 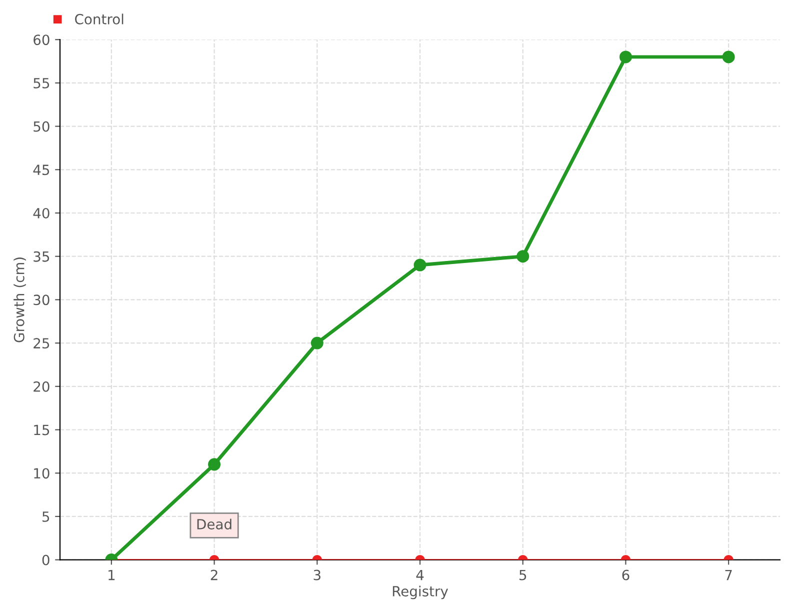 What do you see at coordinates (41, 170) in the screenshot?
I see `y-tick-label: 45` at bounding box center [41, 170].